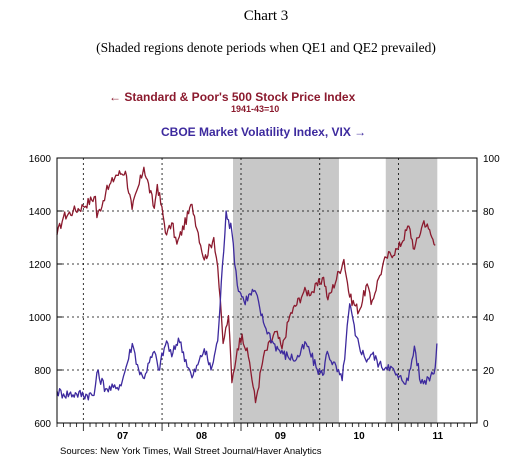 The height and width of the screenshot is (465, 532). What do you see at coordinates (255, 109) in the screenshot?
I see `legend-sp500-sublabel: 1941-43=10` at bounding box center [255, 109].